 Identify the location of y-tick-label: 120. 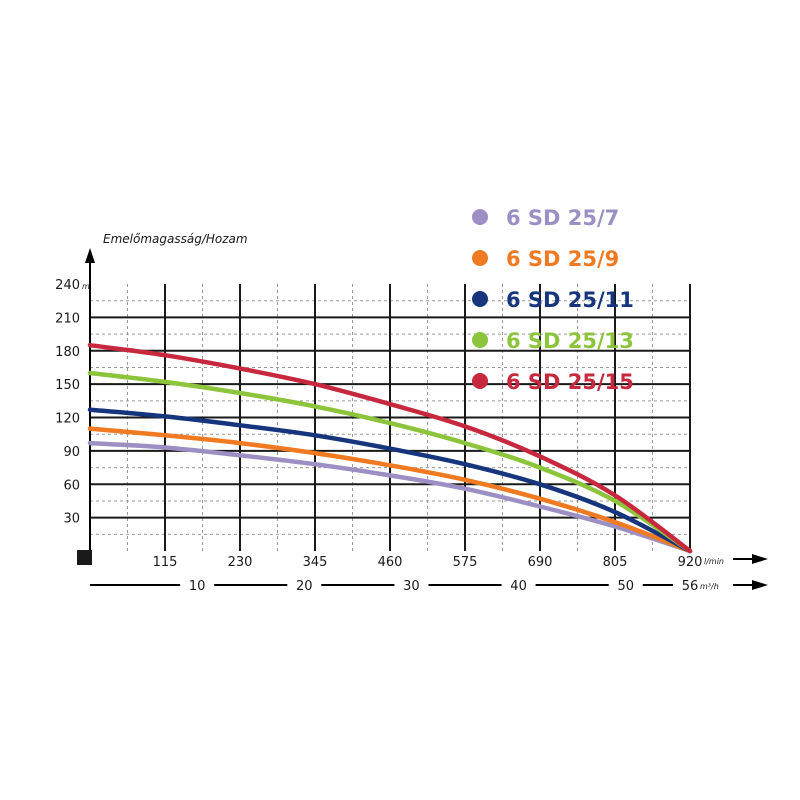
(67, 419).